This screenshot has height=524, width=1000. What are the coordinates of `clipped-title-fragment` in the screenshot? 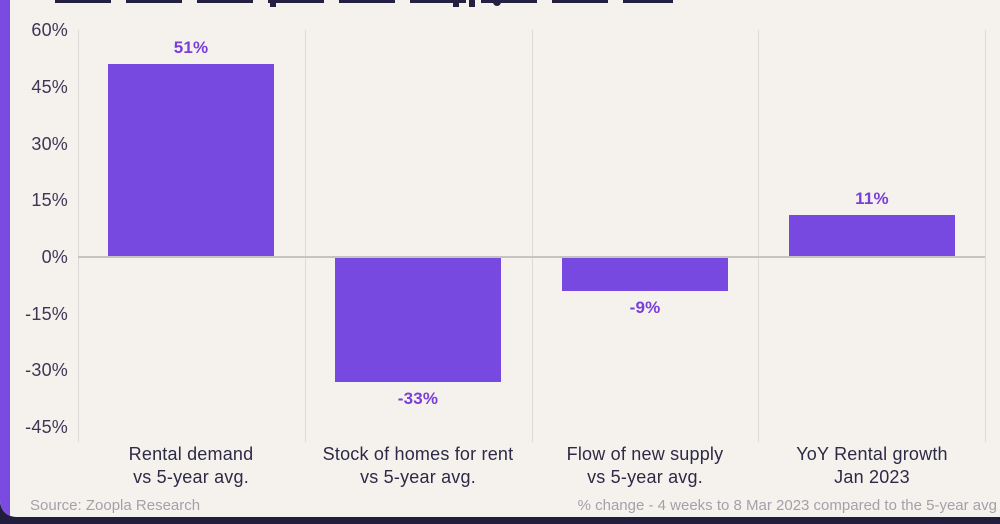 It's located at (364, 1).